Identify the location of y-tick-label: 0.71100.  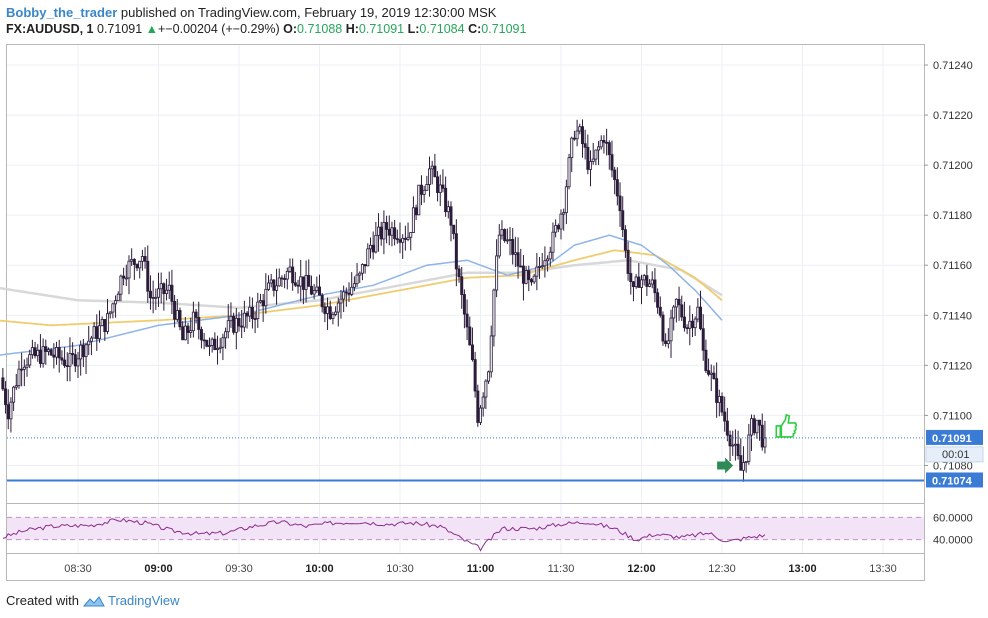
(952, 416).